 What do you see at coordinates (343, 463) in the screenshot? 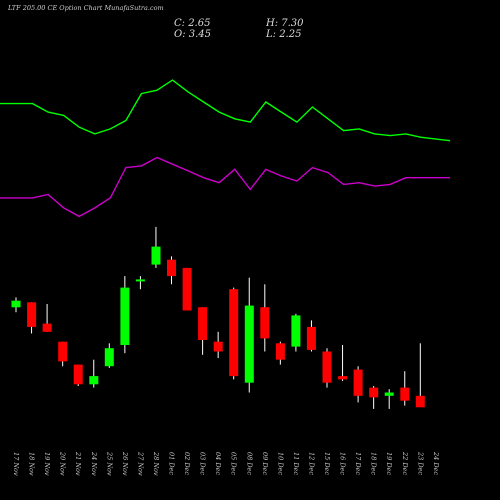
I see `x-tick-label: 16 Dec` at bounding box center [343, 463].